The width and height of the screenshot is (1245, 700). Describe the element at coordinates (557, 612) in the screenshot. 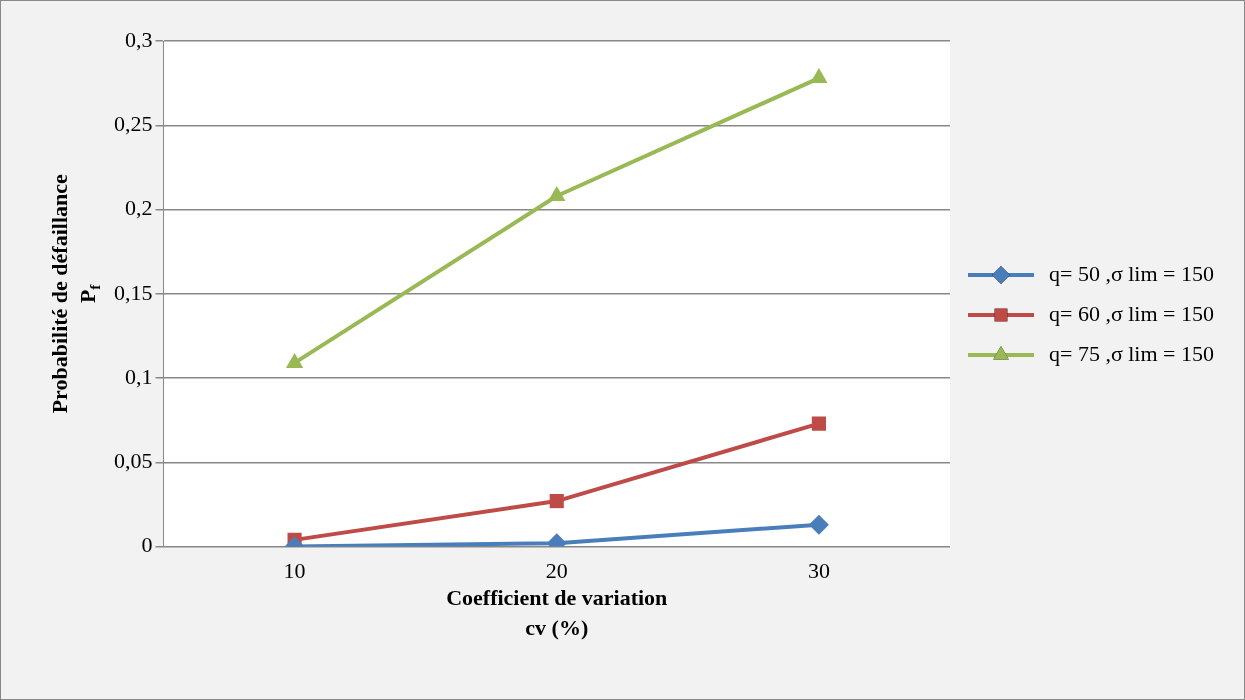

I see `x-axis-title: Coefficient de variation cv (%)` at that location.